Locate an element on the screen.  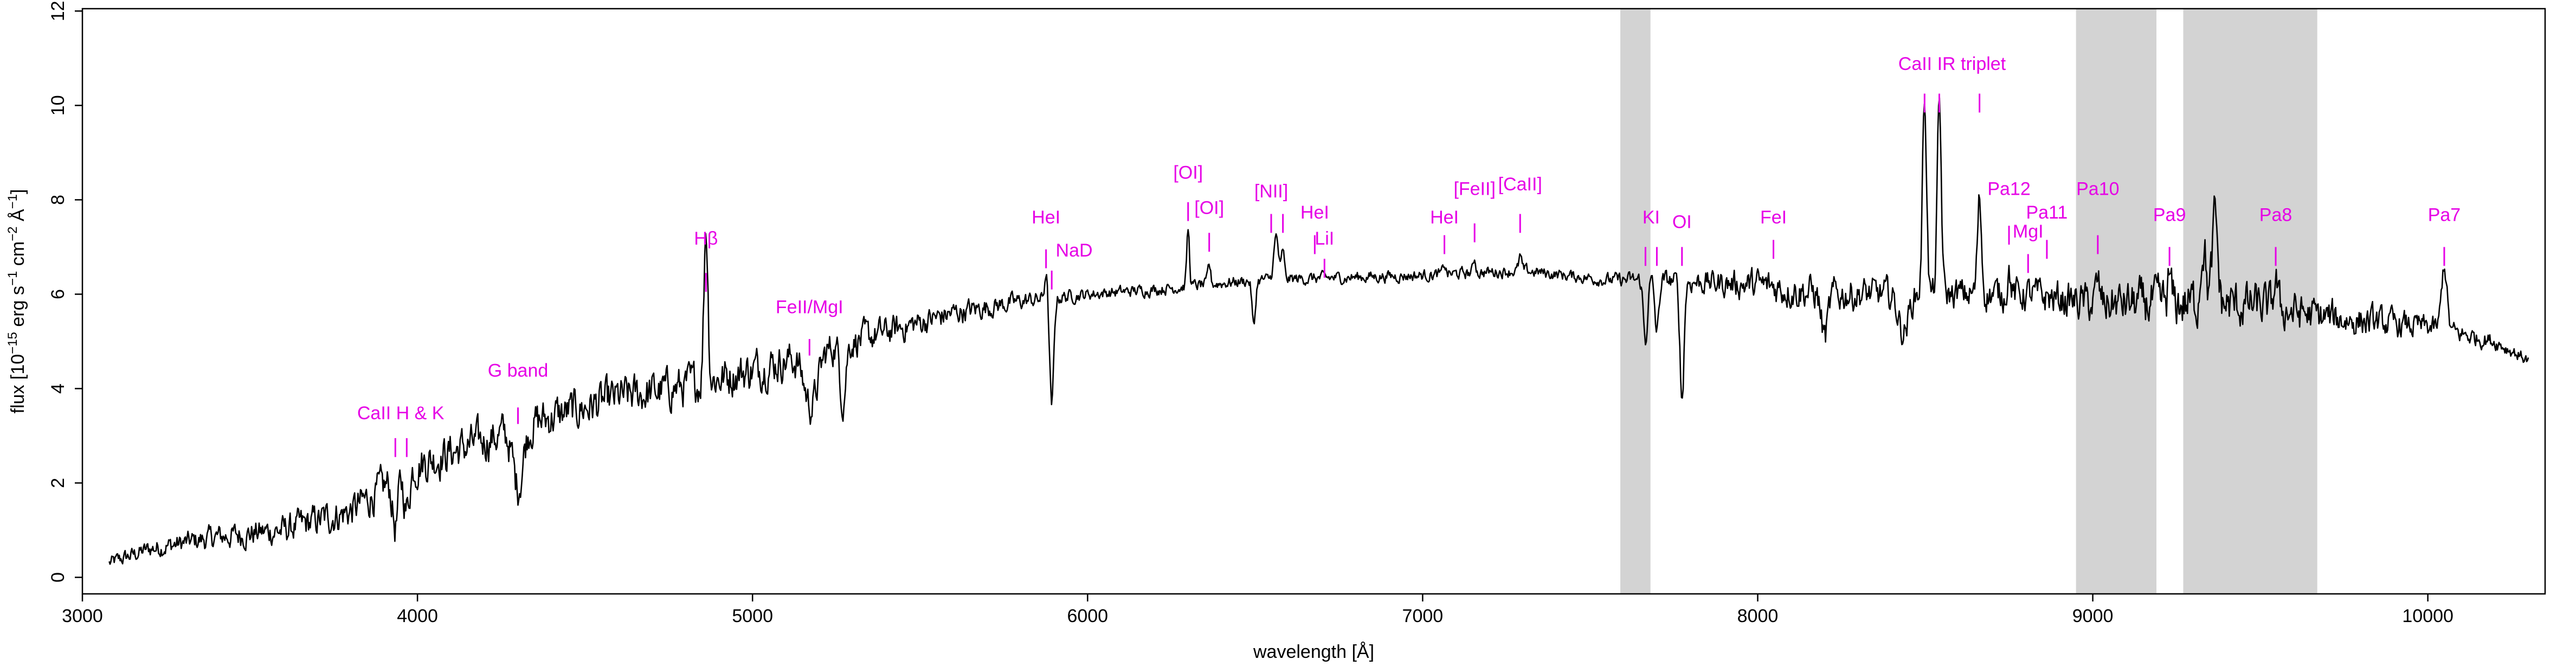
y-axis-title-part: ] is located at coordinates (18, 191).